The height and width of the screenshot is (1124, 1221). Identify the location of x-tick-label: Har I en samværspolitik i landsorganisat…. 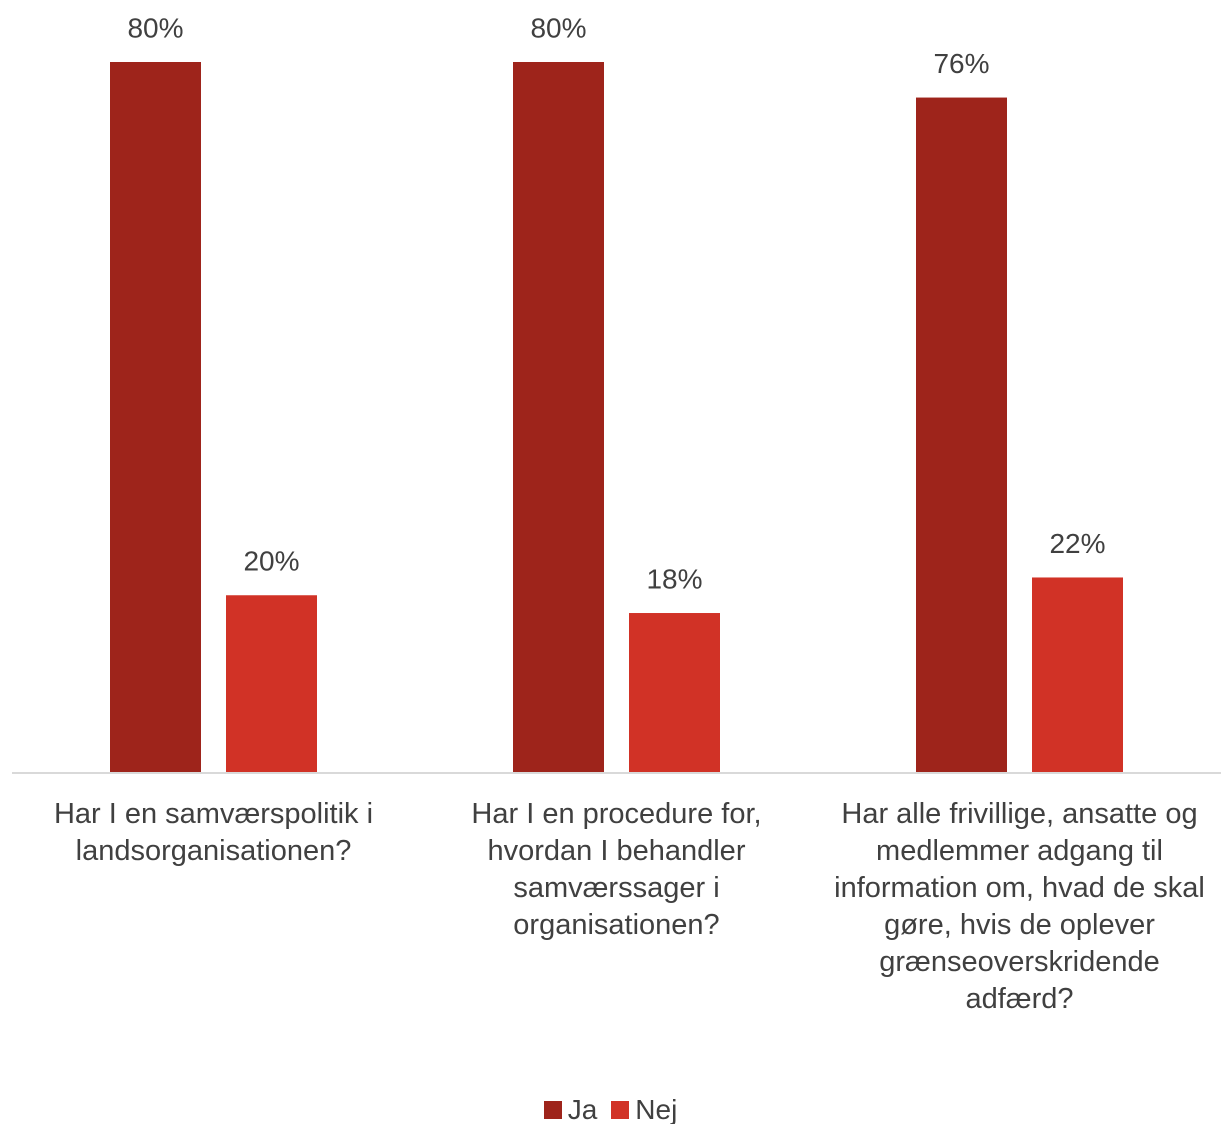
(213, 832).